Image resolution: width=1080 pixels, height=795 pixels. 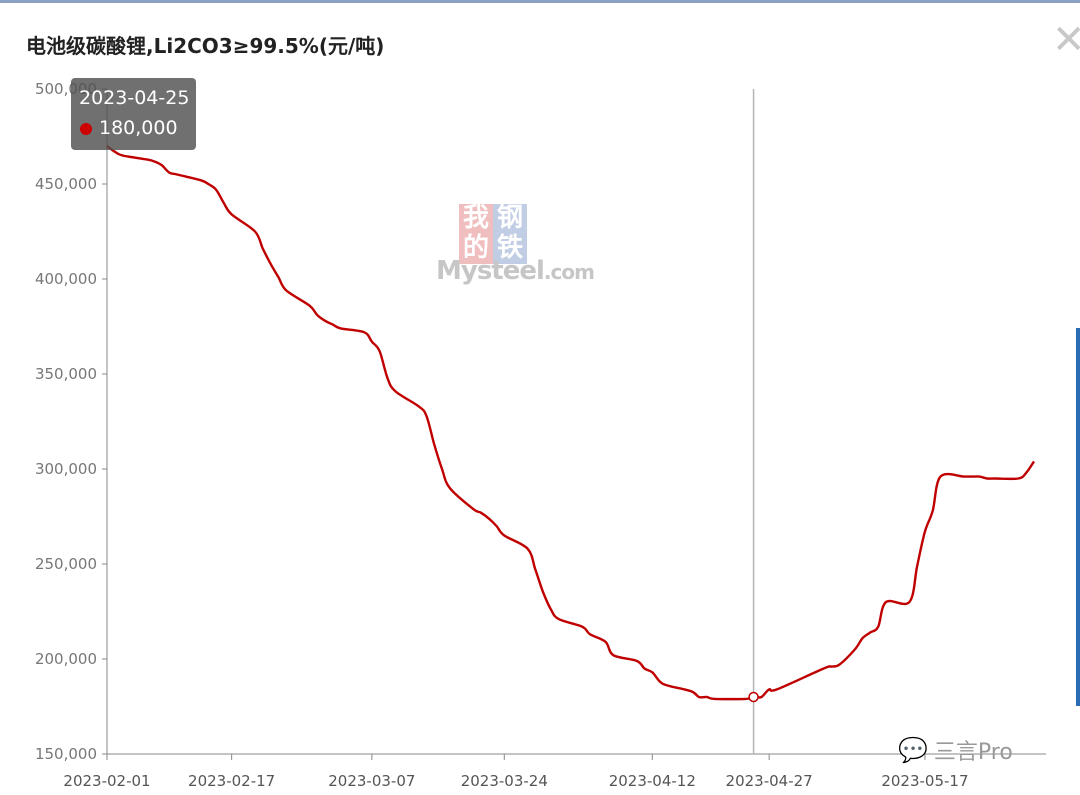 I want to click on chart-title: 电池级碳酸锂,Li2CO3≥99.5%(元/吨), so click(x=205, y=46).